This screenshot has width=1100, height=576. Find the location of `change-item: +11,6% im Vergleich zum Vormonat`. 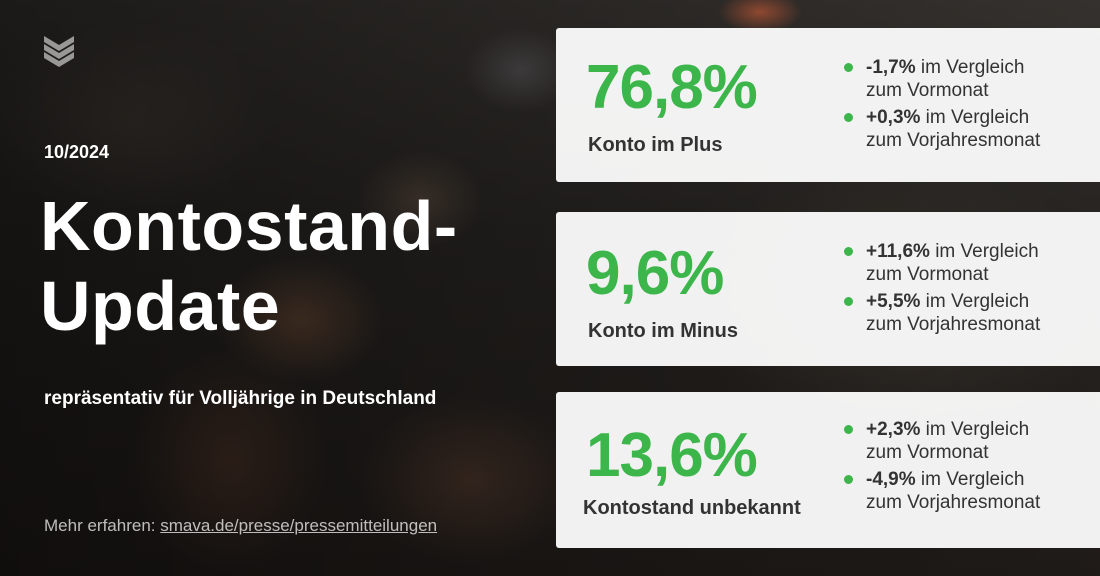

change-item: +11,6% im Vergleich zum Vormonat is located at coordinates (942, 263).